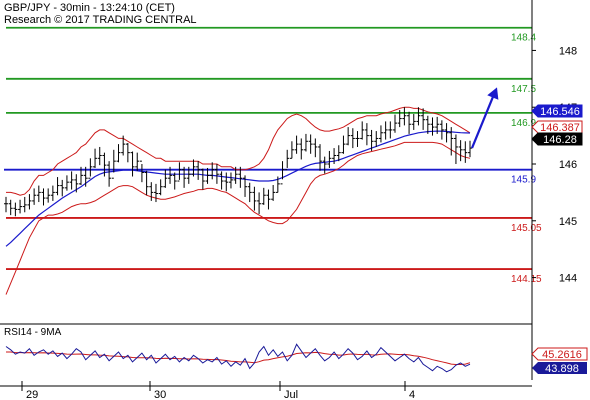  Describe the element at coordinates (493, 93) in the screenshot. I see `forecast-arrow-head` at that location.